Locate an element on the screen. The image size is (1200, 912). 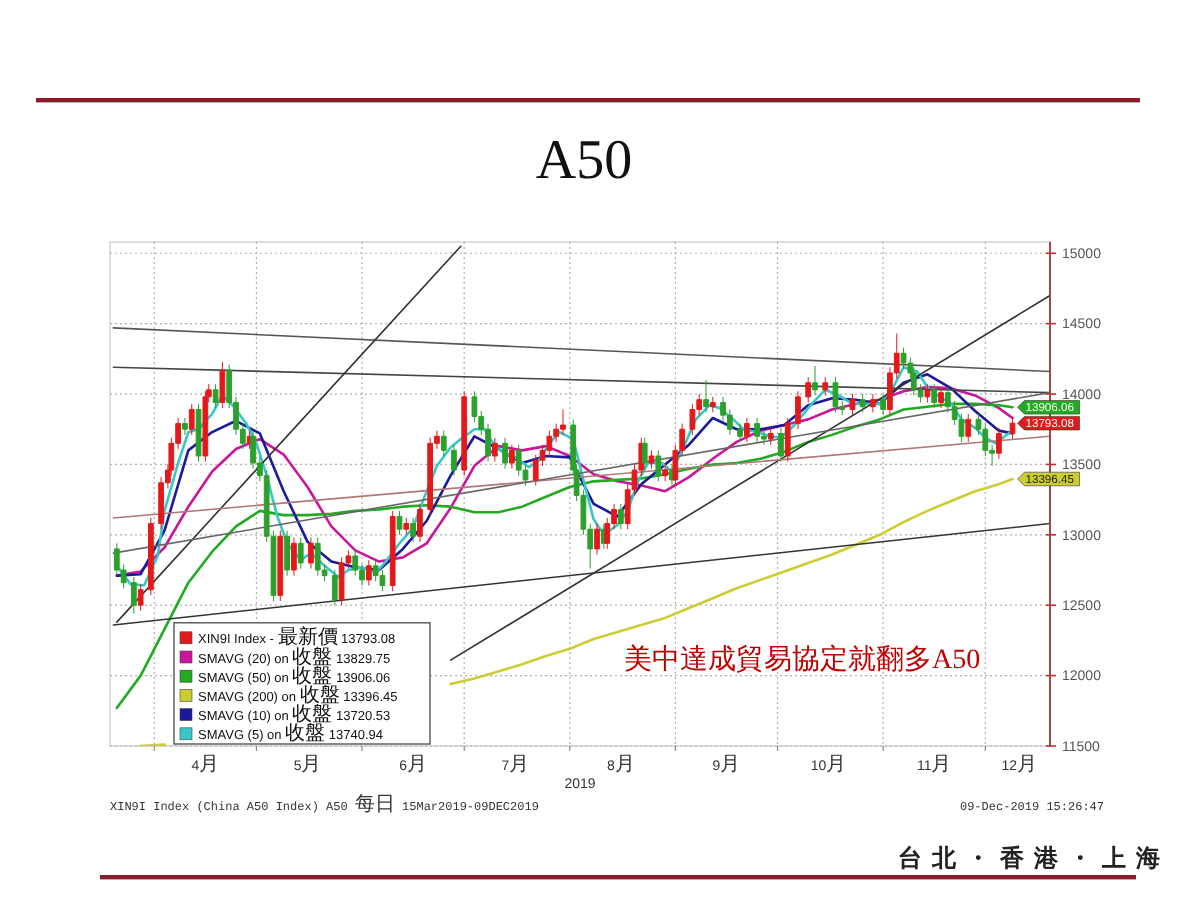
annotation: 美中達成貿易協定就翻多A50 is located at coordinates (802, 660).